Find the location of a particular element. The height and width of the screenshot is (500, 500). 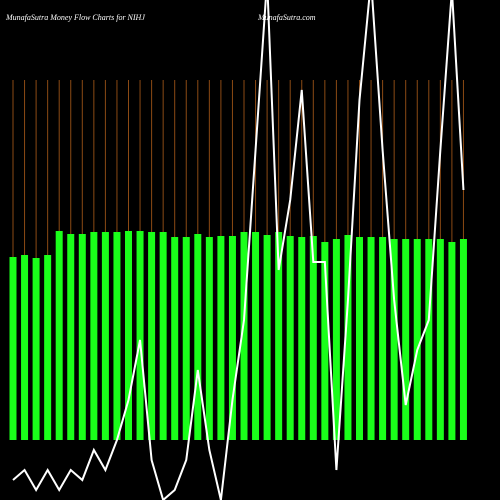

chart-subtitle: MunafaSutra.com is located at coordinates (286, 17).